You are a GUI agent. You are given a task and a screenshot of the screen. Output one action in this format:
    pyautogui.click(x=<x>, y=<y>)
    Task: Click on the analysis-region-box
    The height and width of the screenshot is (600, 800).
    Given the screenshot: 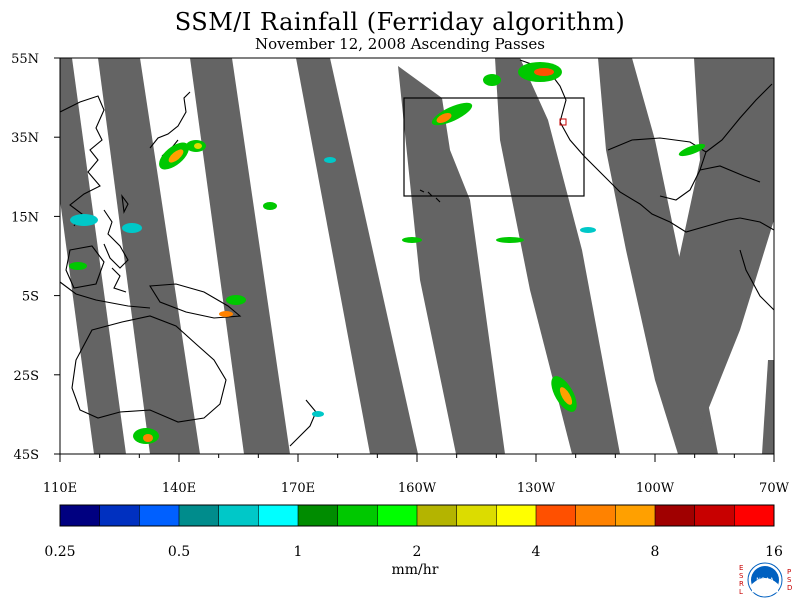 What is the action you would take?
    pyautogui.click(x=494, y=147)
    